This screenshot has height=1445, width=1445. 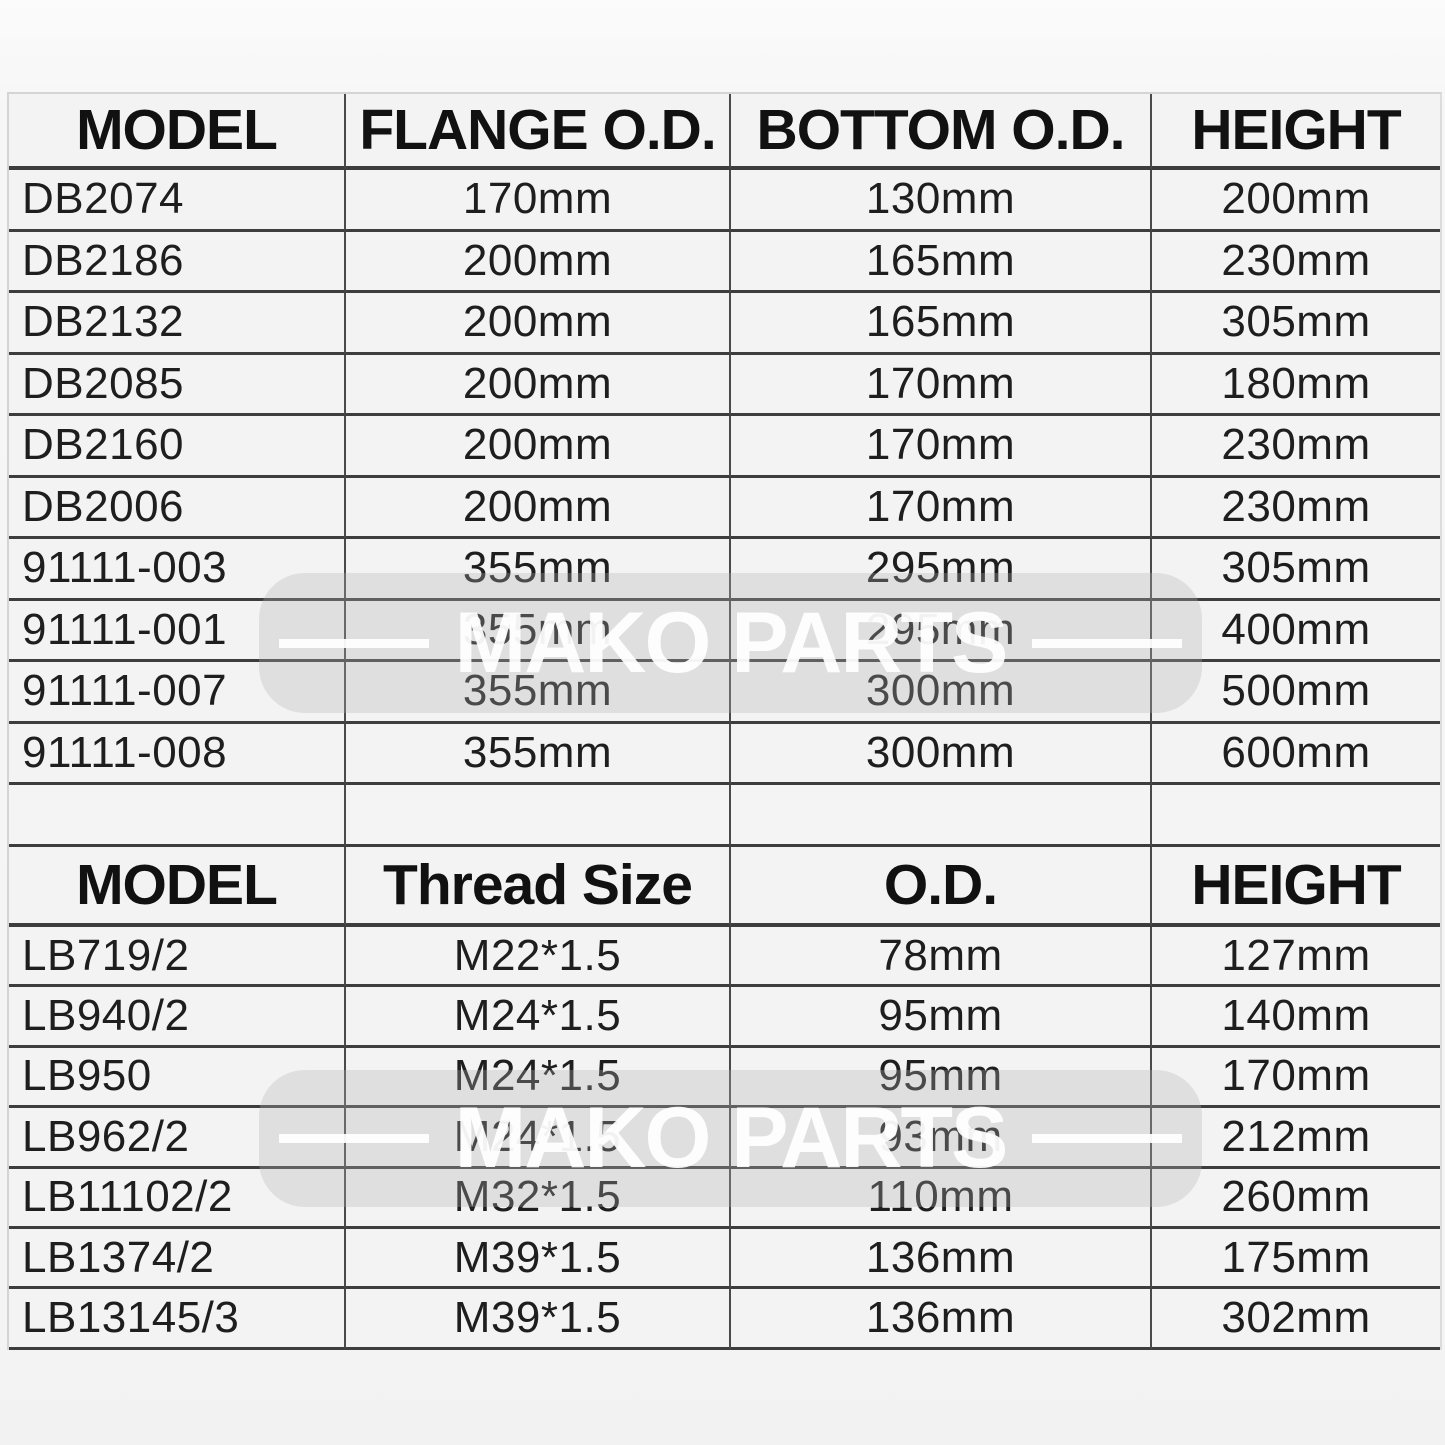 I want to click on model-cell: LB11102/2, so click(x=177, y=1198).